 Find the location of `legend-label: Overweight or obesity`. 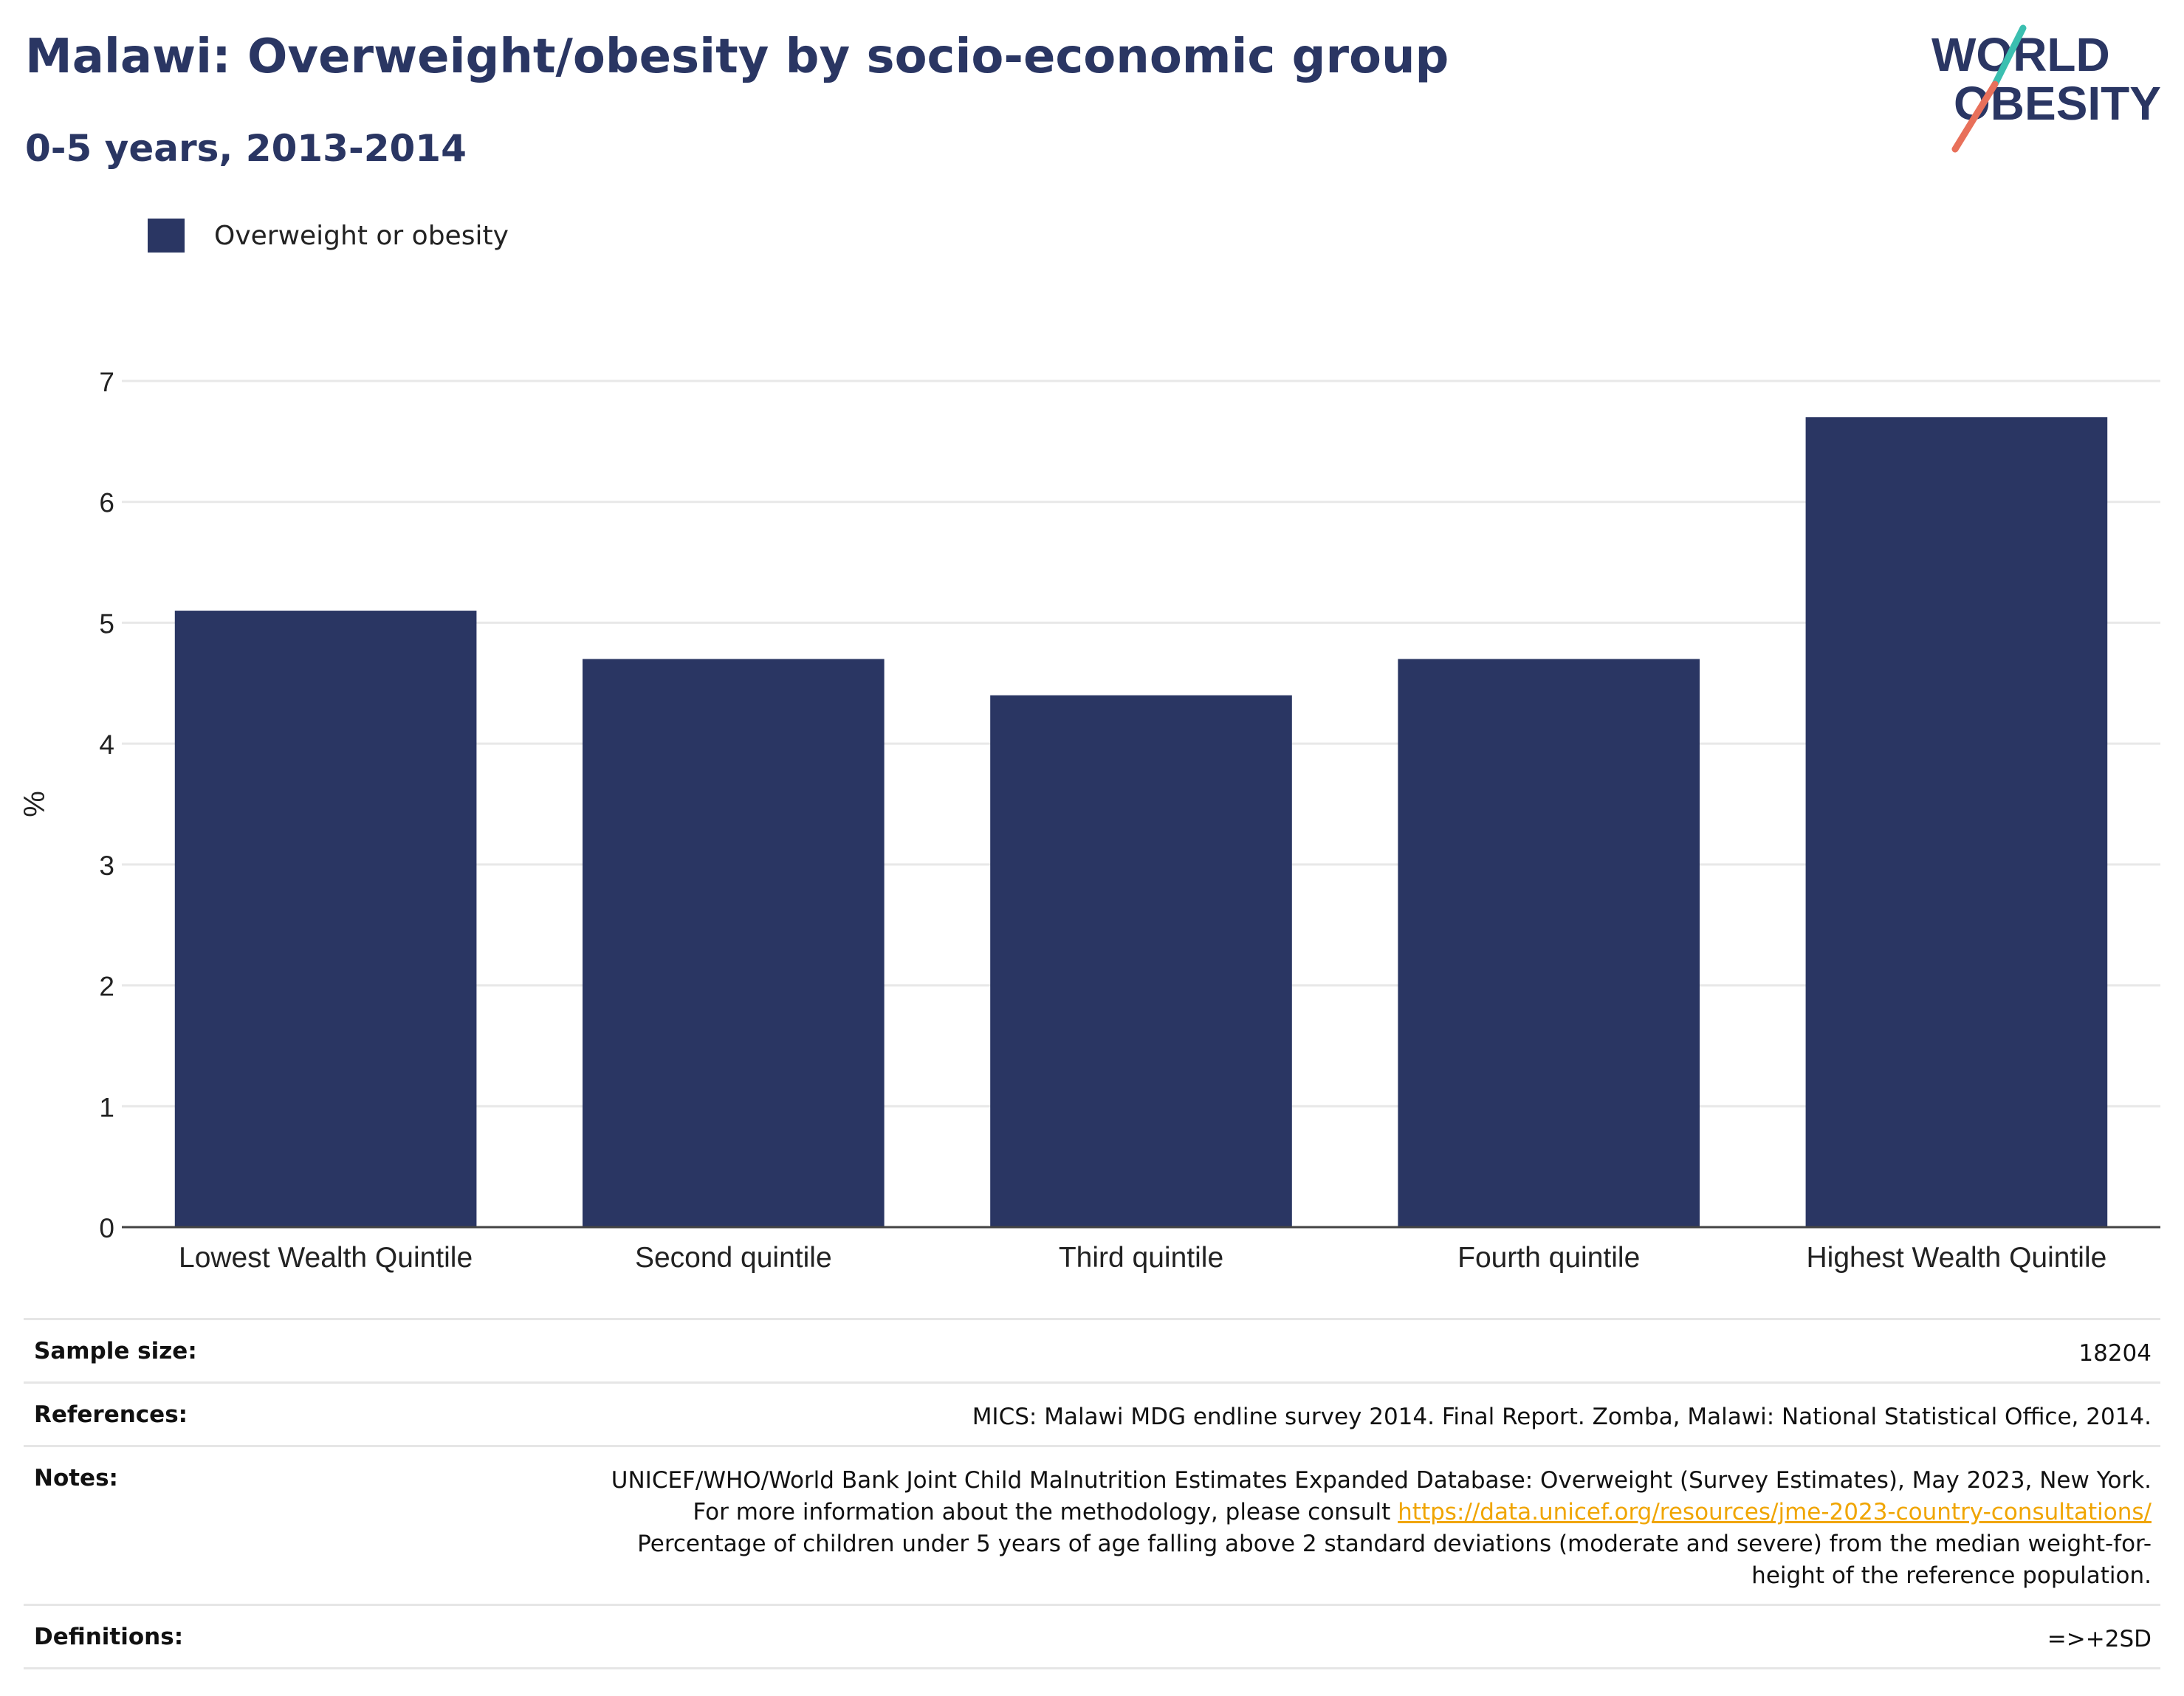

legend-label: Overweight or obesity is located at coordinates (362, 235).